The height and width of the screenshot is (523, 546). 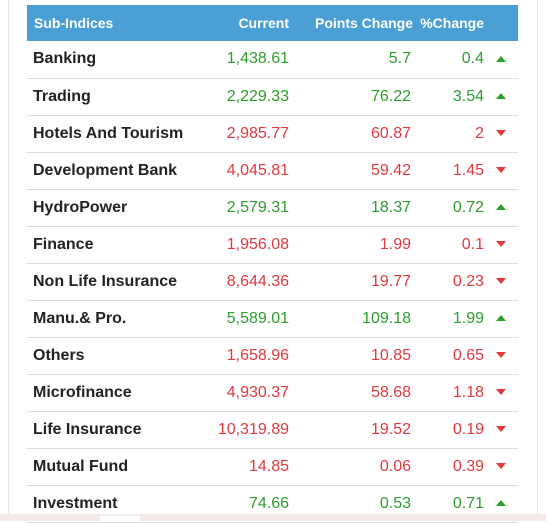 What do you see at coordinates (501, 23) in the screenshot?
I see `header-trend` at bounding box center [501, 23].